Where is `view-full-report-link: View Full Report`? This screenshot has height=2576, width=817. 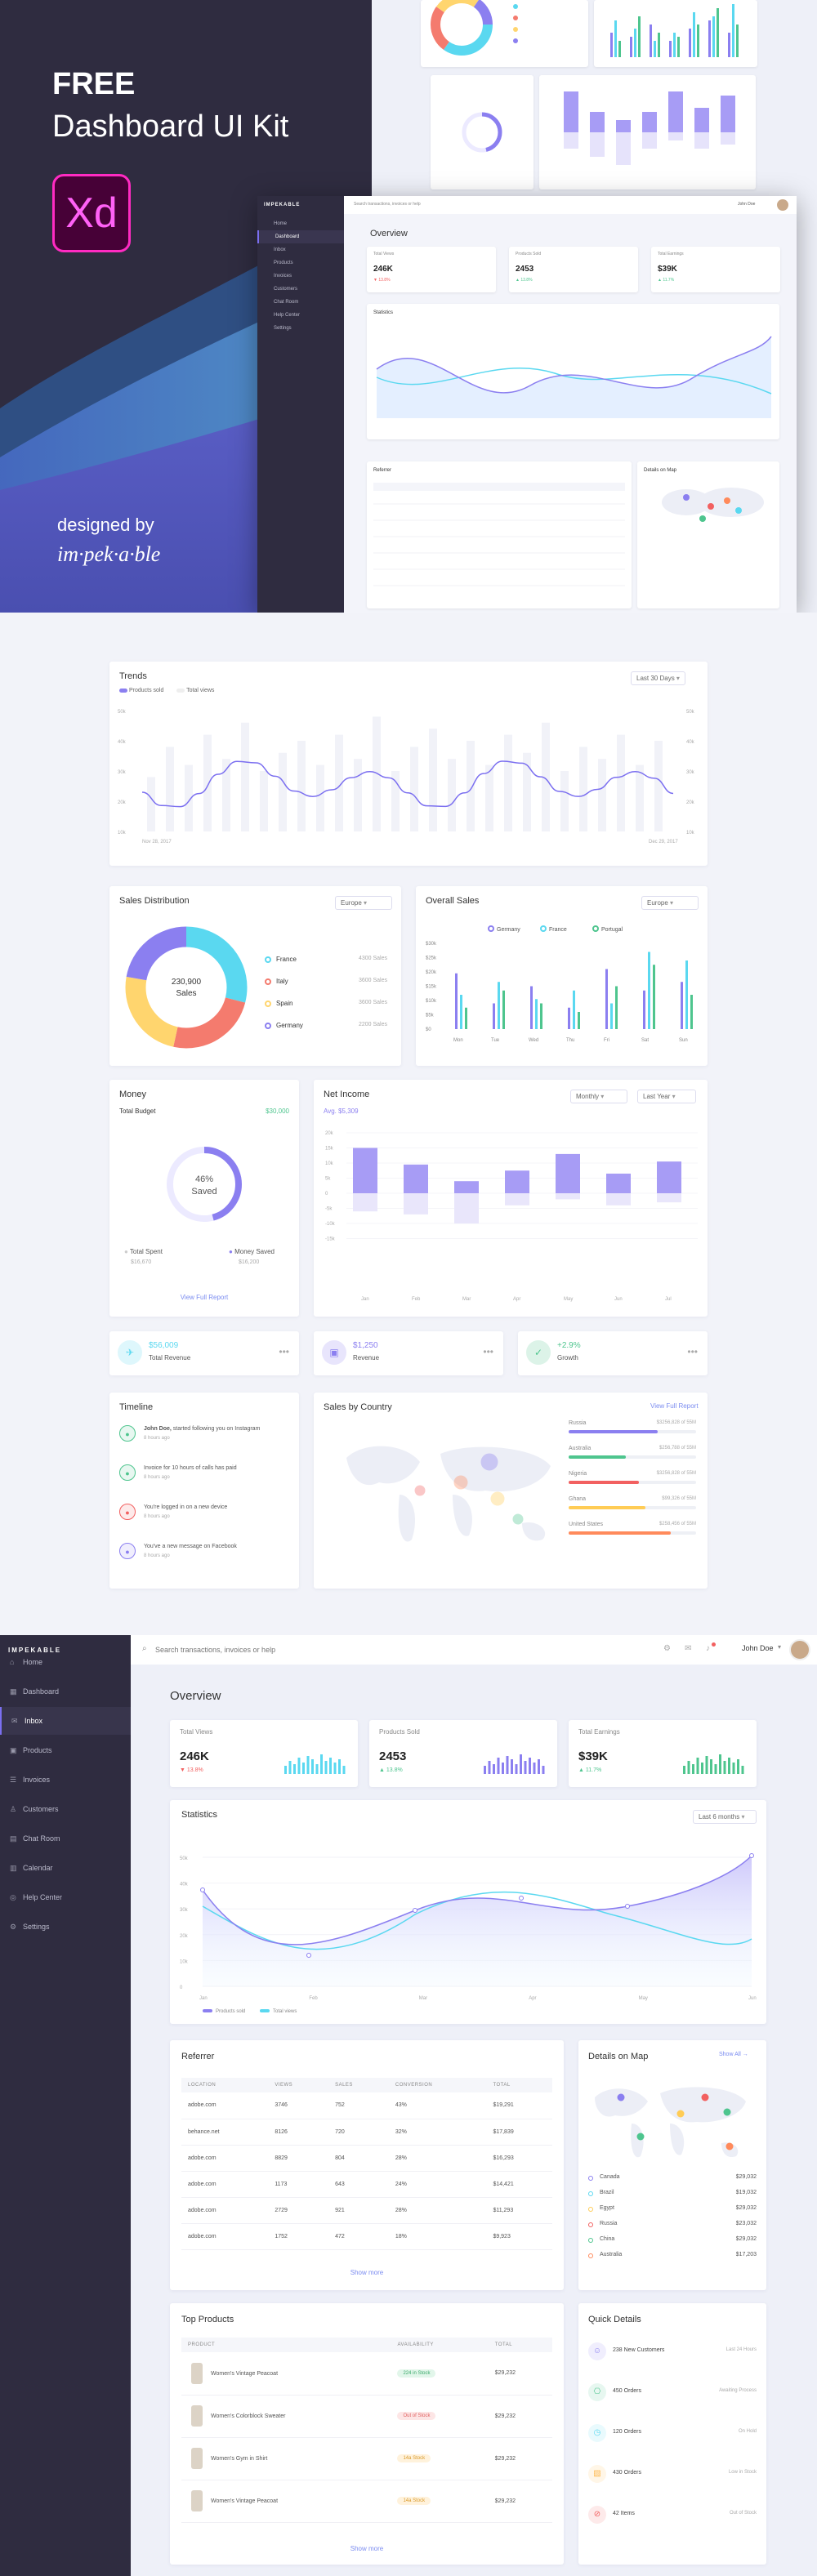
view-full-report-link: View Full Report is located at coordinates (204, 1297).